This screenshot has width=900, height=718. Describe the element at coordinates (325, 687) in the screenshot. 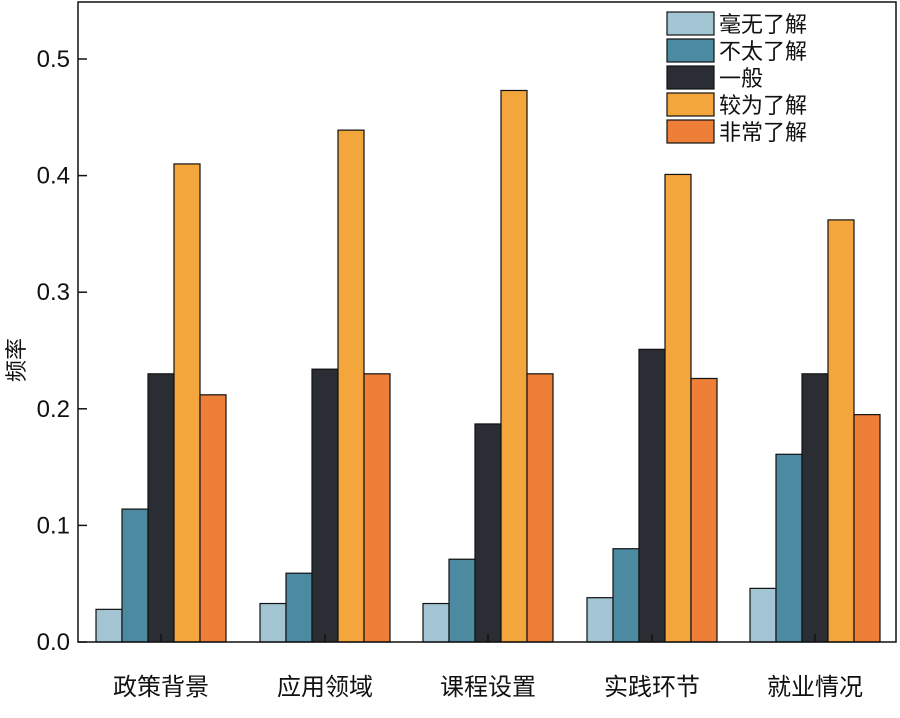

I see `x-category-label: 应用领域` at that location.